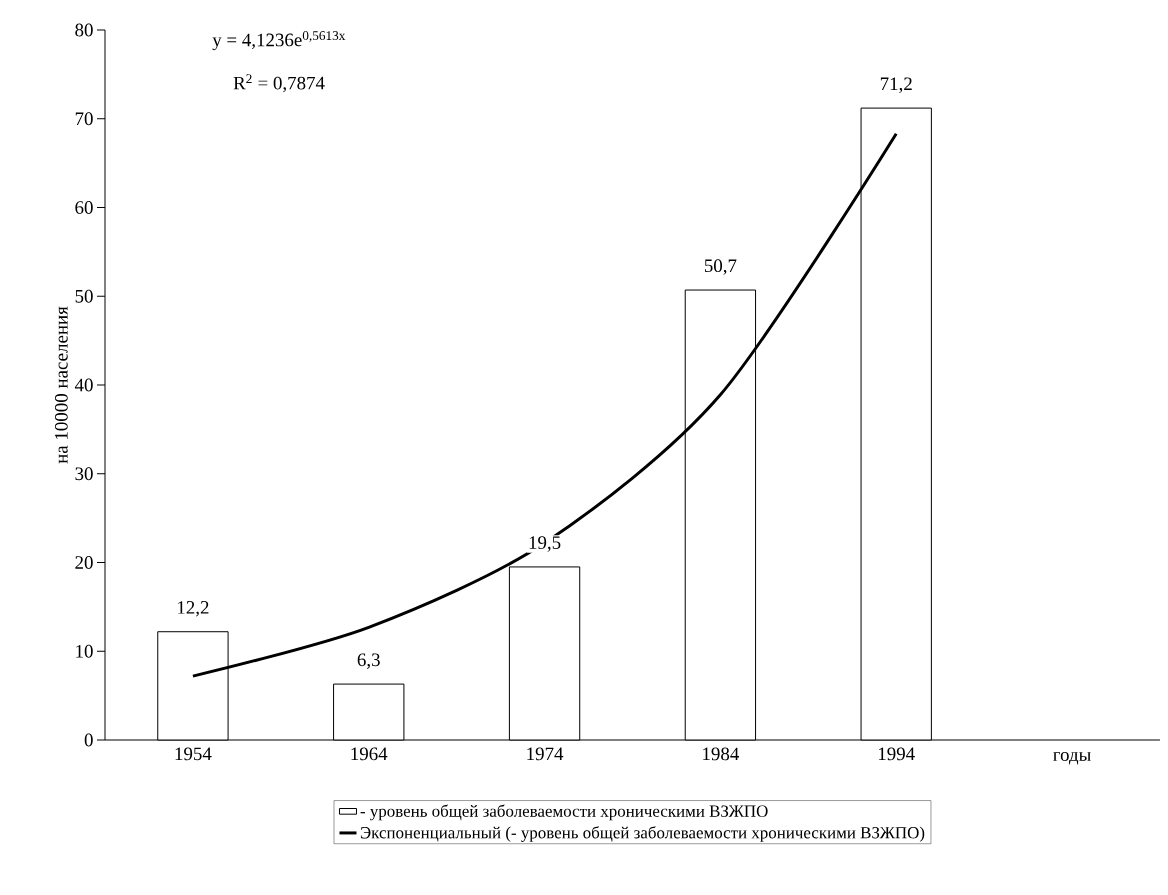 This screenshot has width=1168, height=895. What do you see at coordinates (279, 41) in the screenshot?
I see `annotation: y = 4,1236e$^{0,5613x}$` at bounding box center [279, 41].